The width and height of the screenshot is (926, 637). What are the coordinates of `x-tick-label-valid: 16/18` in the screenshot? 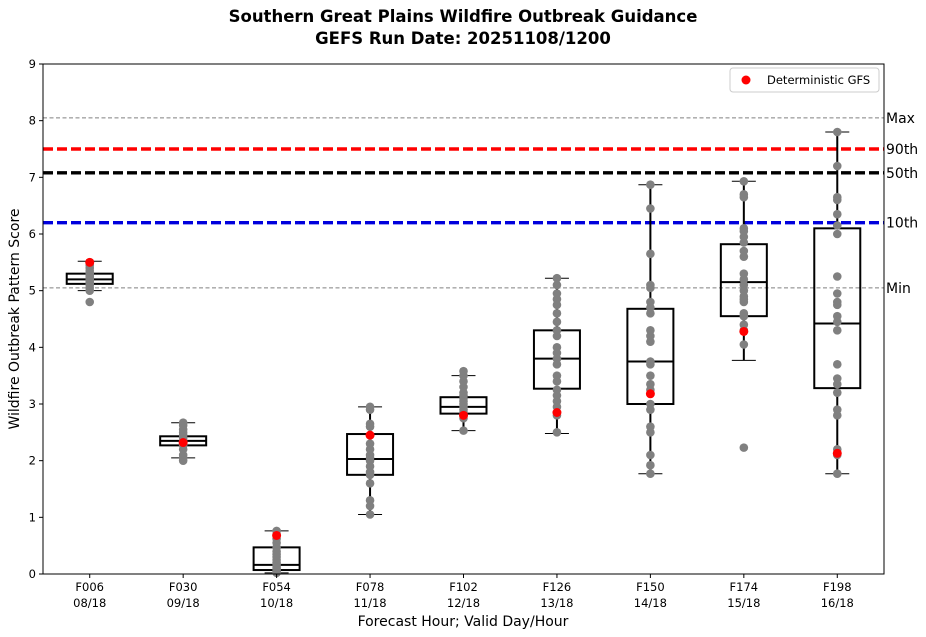 It's located at (837, 603).